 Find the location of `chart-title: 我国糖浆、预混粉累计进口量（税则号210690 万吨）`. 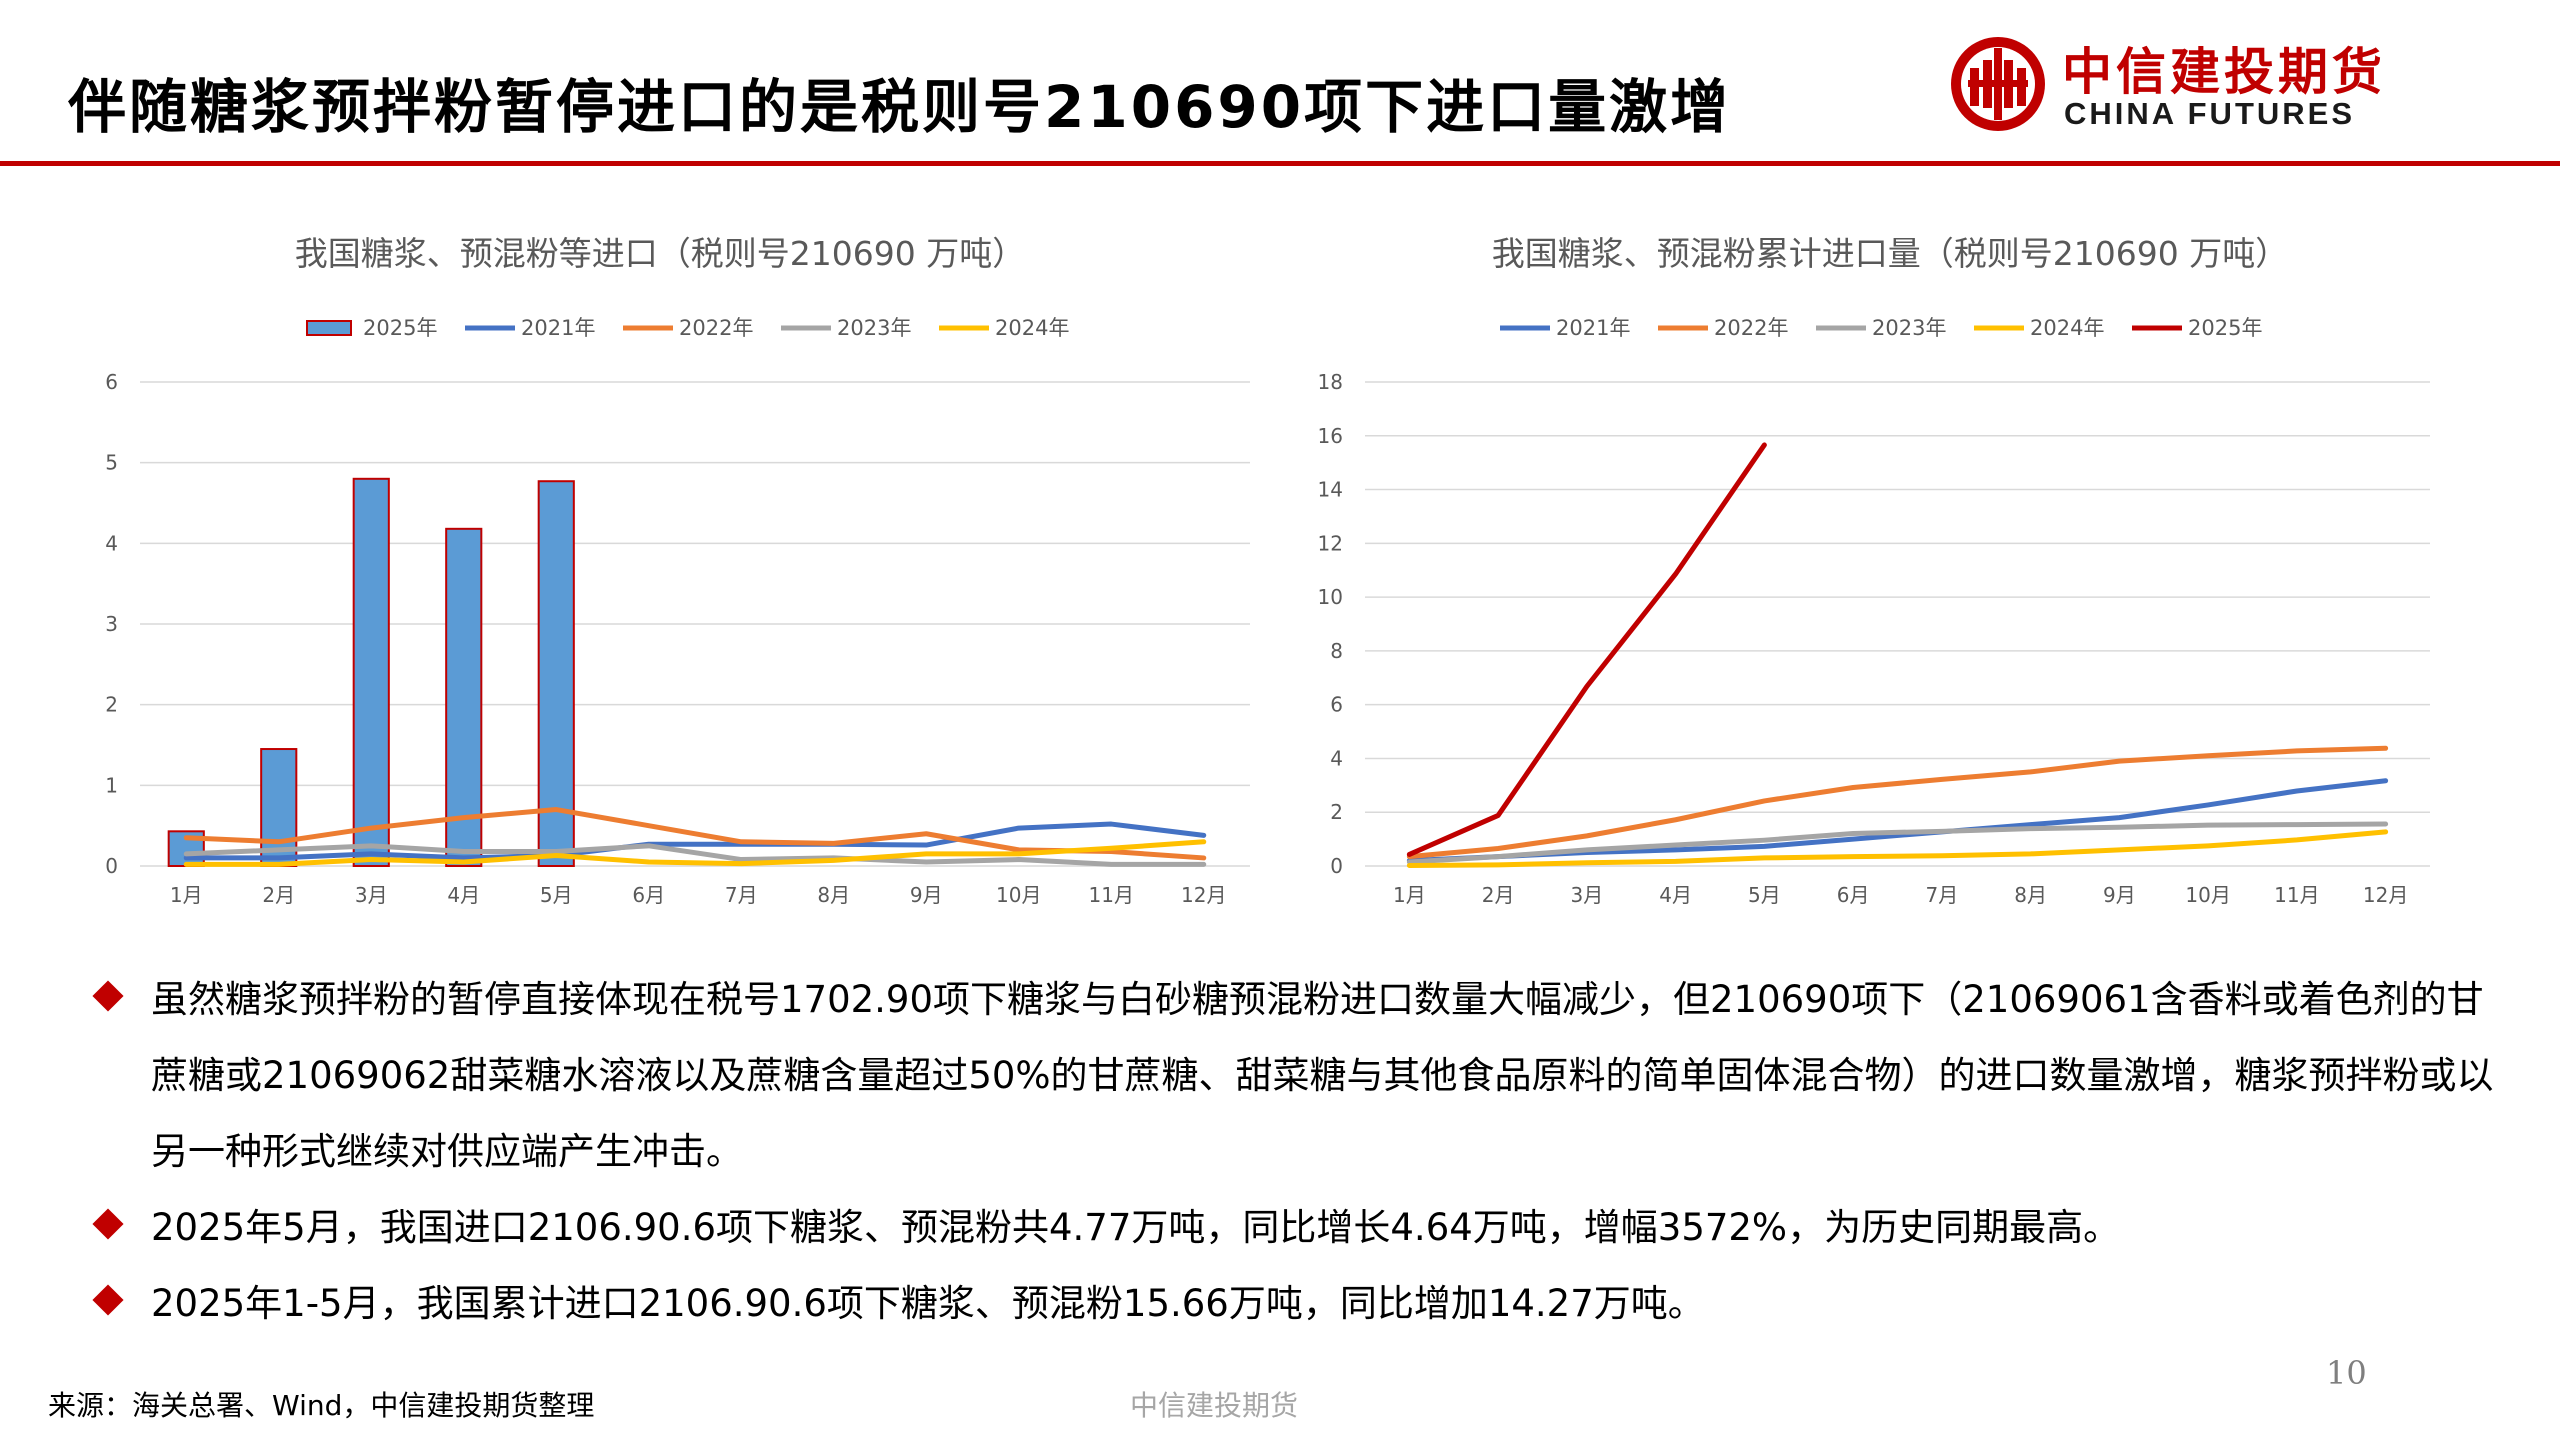

chart-title: 我国糖浆、预混粉累计进口量（税则号210690 万吨） is located at coordinates (1890, 253).